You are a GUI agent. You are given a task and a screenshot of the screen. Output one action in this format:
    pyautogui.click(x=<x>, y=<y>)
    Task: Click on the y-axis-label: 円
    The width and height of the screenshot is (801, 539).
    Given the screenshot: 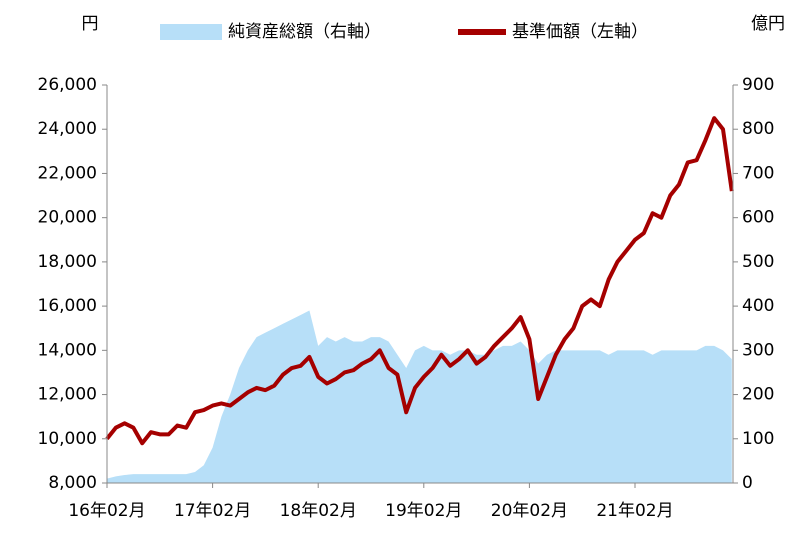 What is the action you would take?
    pyautogui.click(x=90, y=24)
    